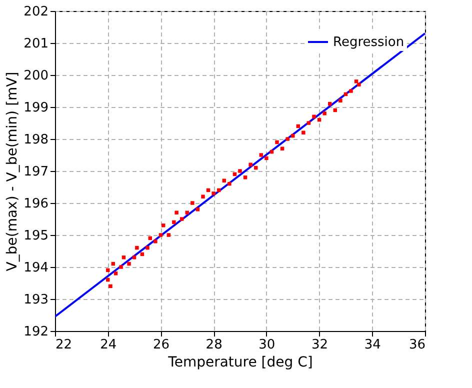 This screenshot has height=388, width=472. What do you see at coordinates (36, 236) in the screenshot?
I see `y-tick-label: 195` at bounding box center [36, 236].